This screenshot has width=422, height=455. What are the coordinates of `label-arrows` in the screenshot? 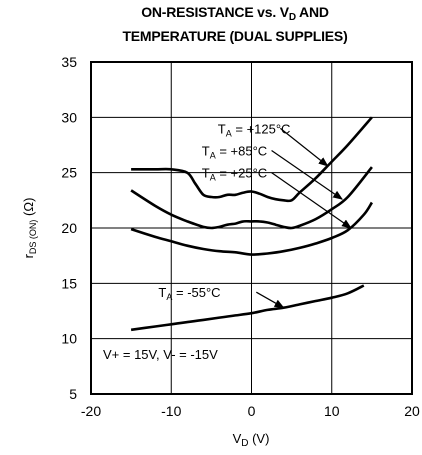 It's located at (304, 218).